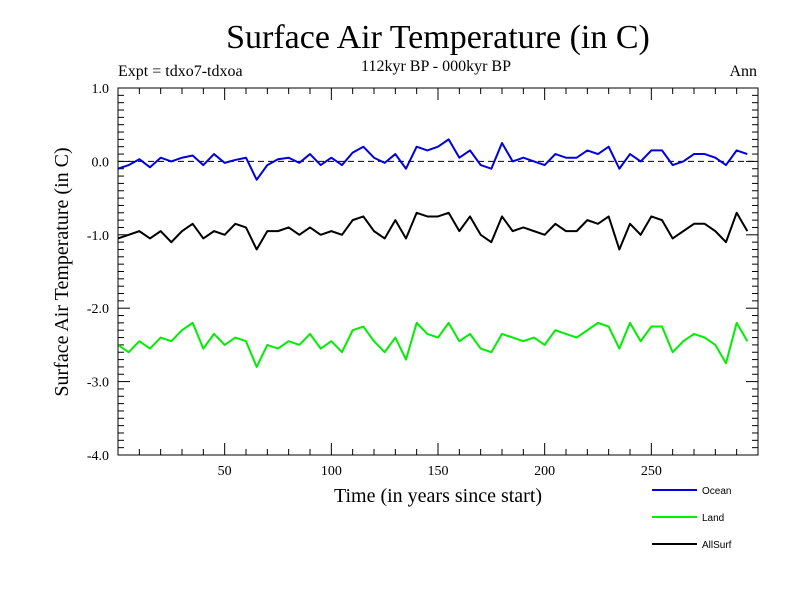 The height and width of the screenshot is (600, 800). Describe the element at coordinates (432, 159) in the screenshot. I see `series-line-ocean` at that location.